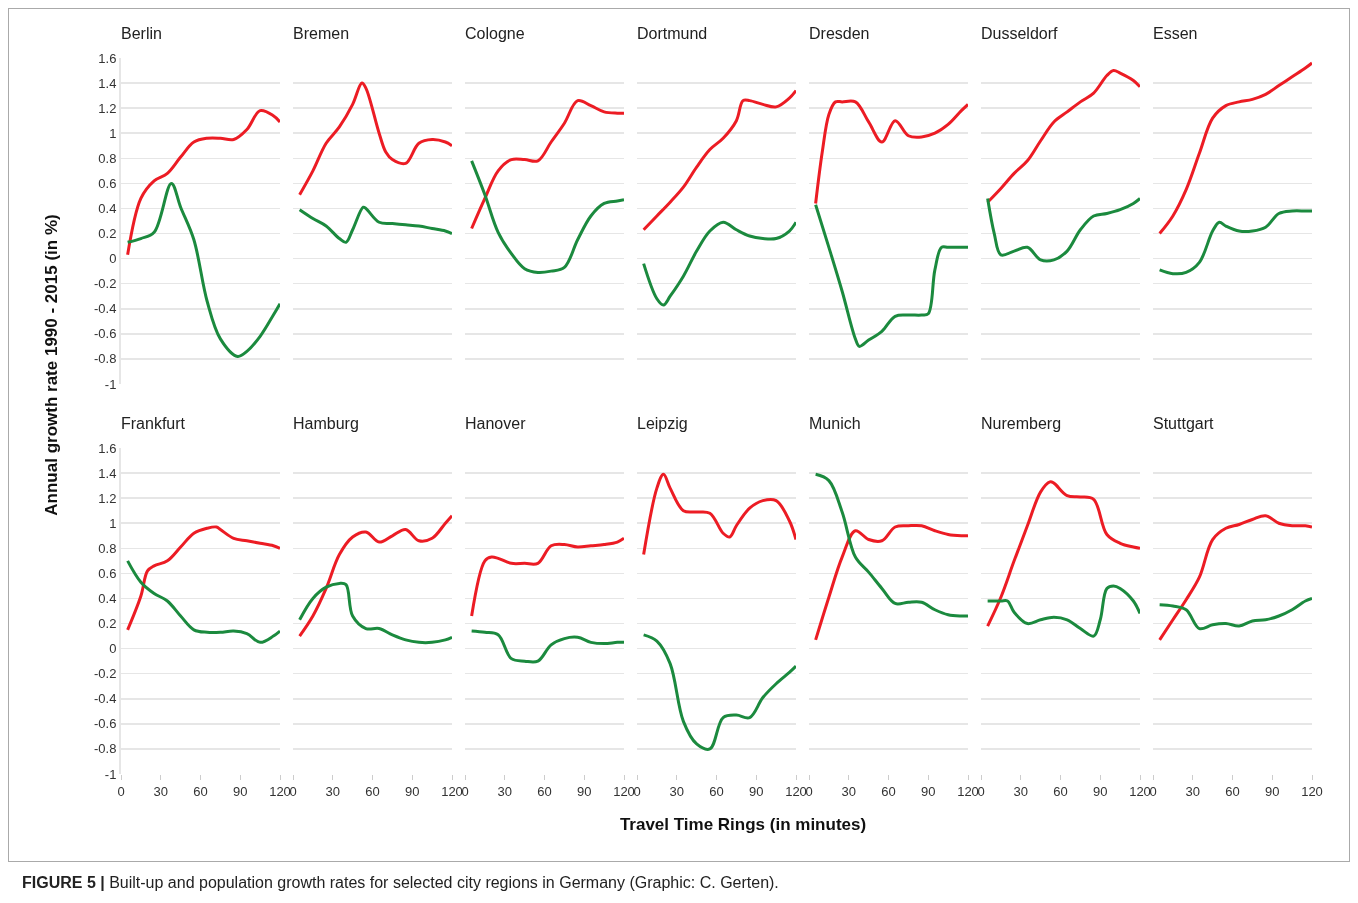 Image resolution: width=1358 pixels, height=903 pixels. Describe the element at coordinates (835, 424) in the screenshot. I see `chart-title: Munich` at that location.